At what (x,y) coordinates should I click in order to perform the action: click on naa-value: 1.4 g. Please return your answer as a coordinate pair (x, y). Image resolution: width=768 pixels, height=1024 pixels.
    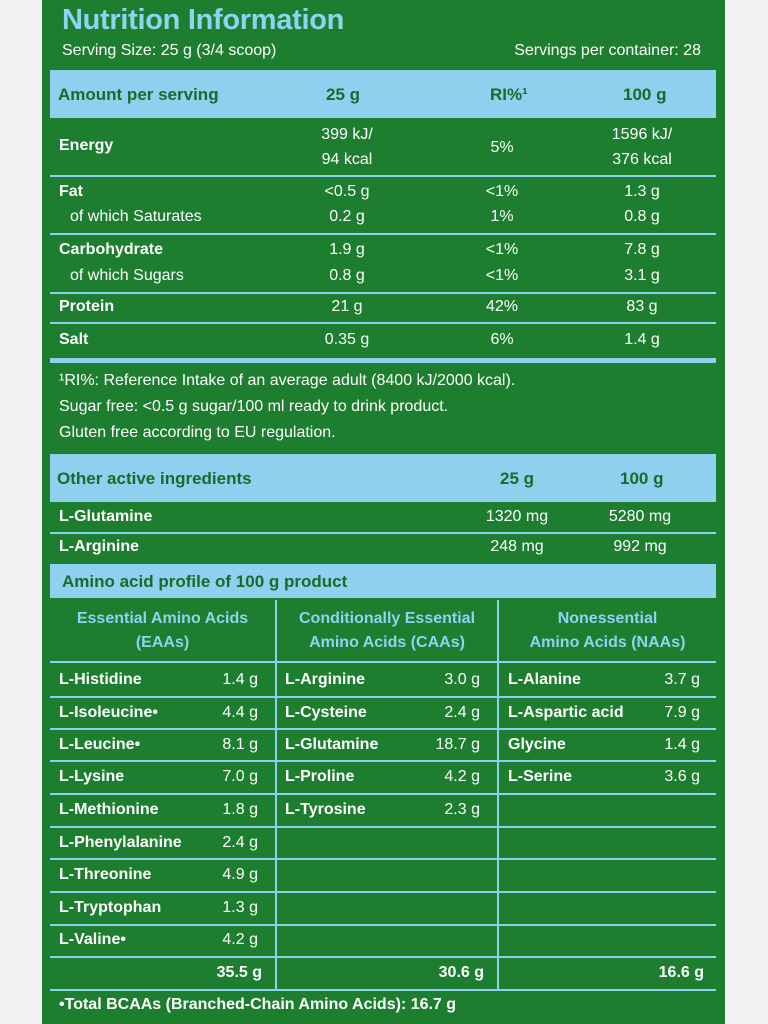
    Looking at the image, I should click on (682, 744).